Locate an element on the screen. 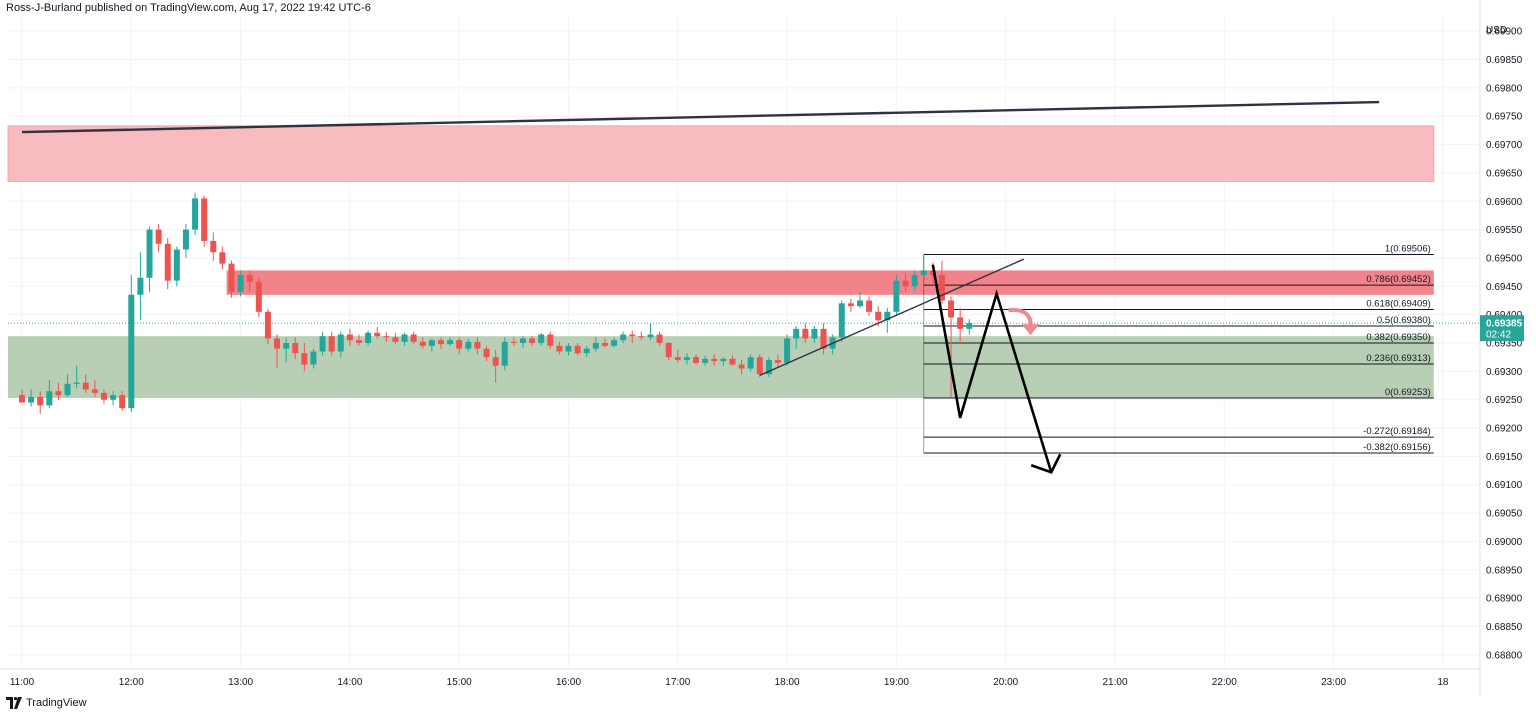 The image size is (1536, 719). y-tick-label: 0.69900 is located at coordinates (1504, 32).